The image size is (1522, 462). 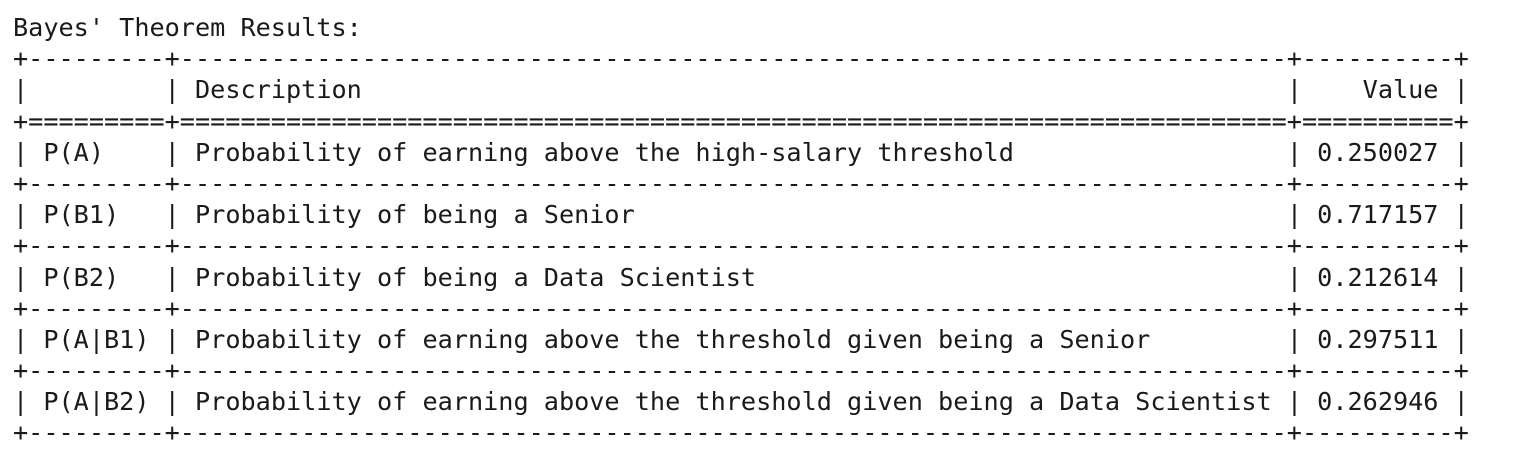 I want to click on cell-symbol: P(B1), so click(x=96, y=215).